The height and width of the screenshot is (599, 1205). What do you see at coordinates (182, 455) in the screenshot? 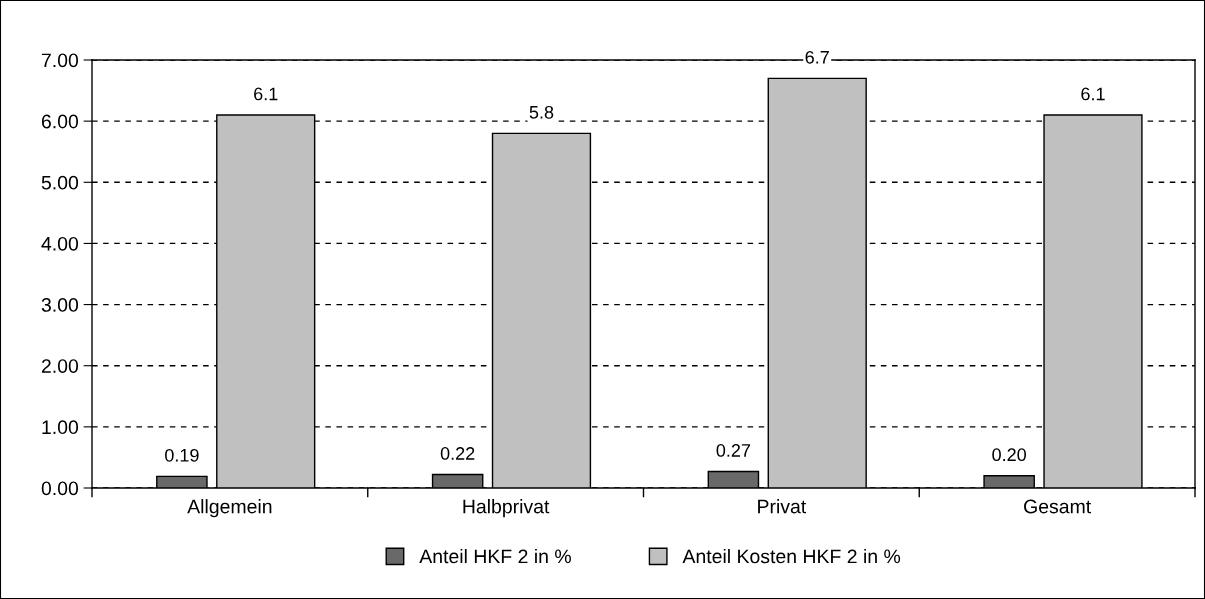
I see `data-label: 0.19` at bounding box center [182, 455].